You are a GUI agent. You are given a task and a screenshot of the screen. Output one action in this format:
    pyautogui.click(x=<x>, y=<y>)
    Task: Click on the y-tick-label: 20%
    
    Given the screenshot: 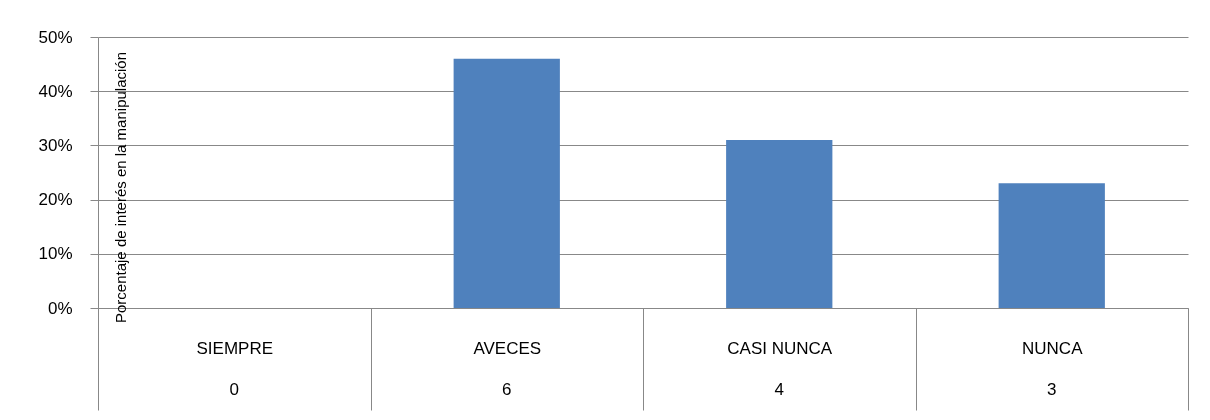 What is the action you would take?
    pyautogui.click(x=55, y=200)
    